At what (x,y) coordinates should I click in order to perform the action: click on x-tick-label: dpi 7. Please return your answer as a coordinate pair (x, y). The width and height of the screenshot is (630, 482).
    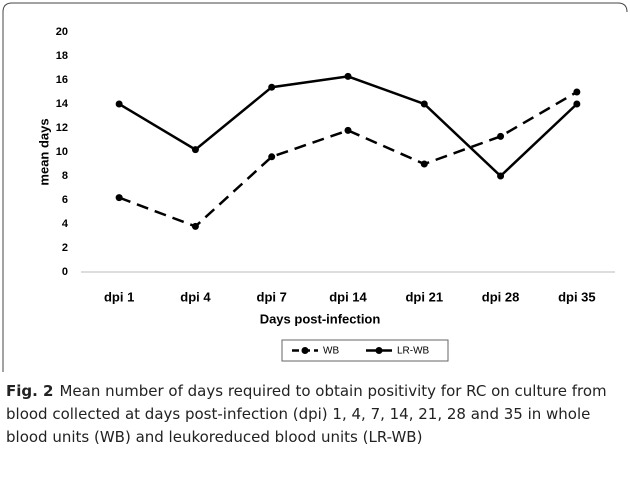
    Looking at the image, I should click on (272, 296).